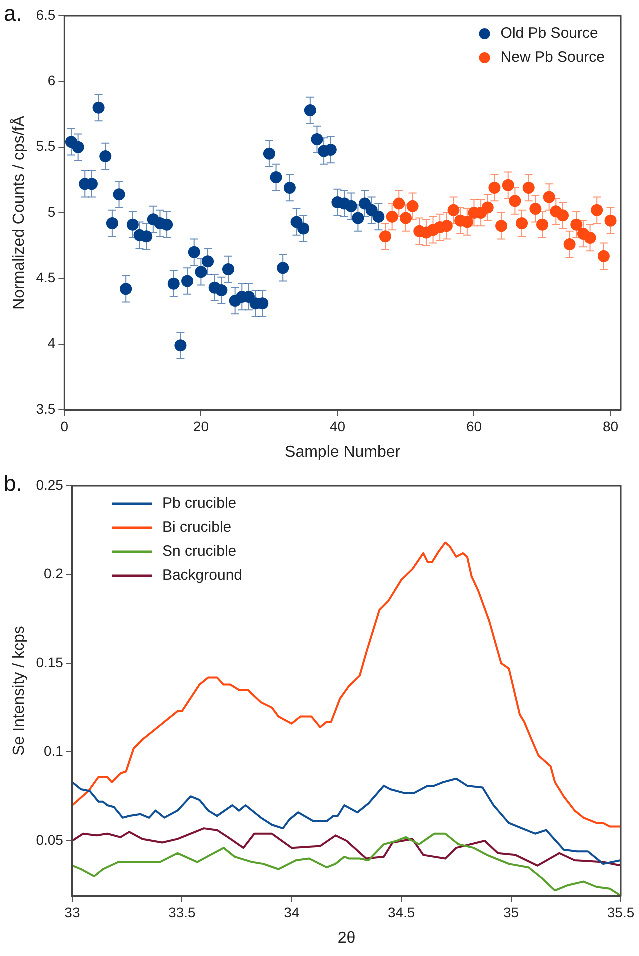 The height and width of the screenshot is (956, 639). Describe the element at coordinates (52, 212) in the screenshot. I see `y-tick-label: 5` at that location.